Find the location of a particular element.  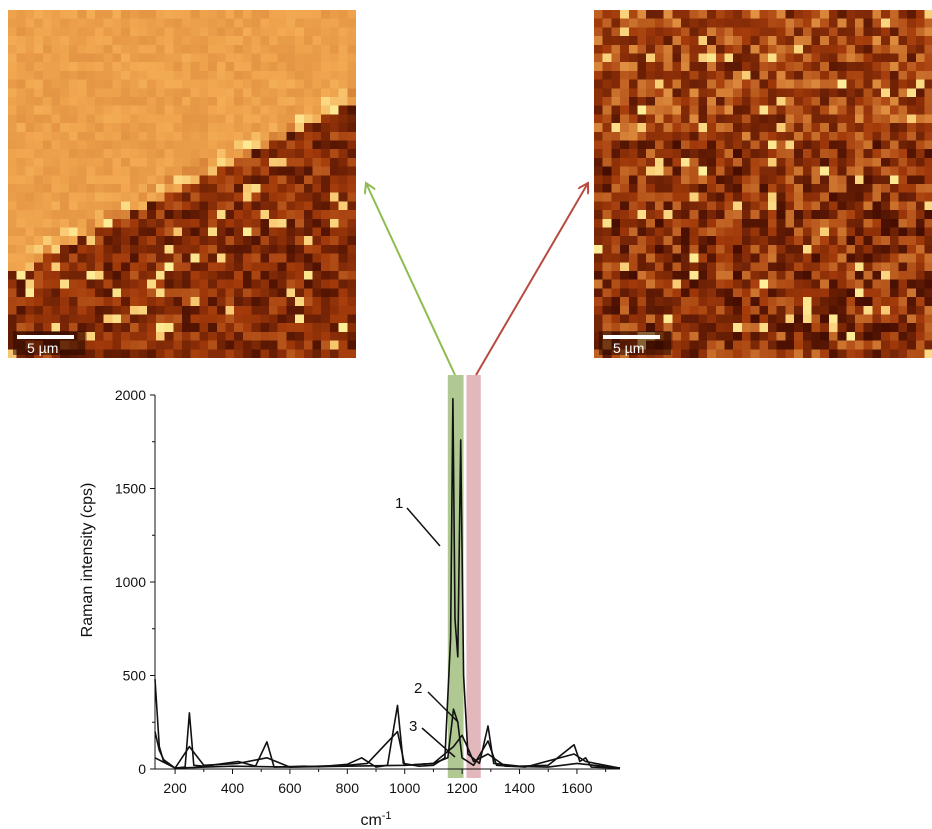

y-axis-label: Raman intensity (cps) is located at coordinates (87, 560).